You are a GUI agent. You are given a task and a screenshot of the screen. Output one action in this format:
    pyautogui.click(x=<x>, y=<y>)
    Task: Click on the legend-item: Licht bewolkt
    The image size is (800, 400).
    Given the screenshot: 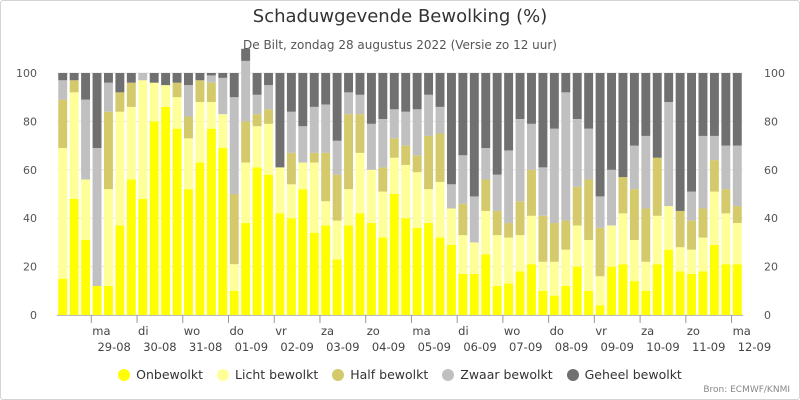 What is the action you would take?
    pyautogui.click(x=267, y=374)
    